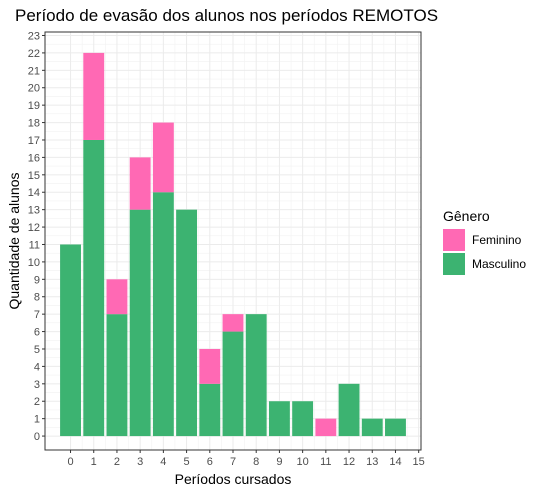 This screenshot has width=540, height=495. Describe the element at coordinates (34, 245) in the screenshot. I see `y-tick-label: 11` at that location.